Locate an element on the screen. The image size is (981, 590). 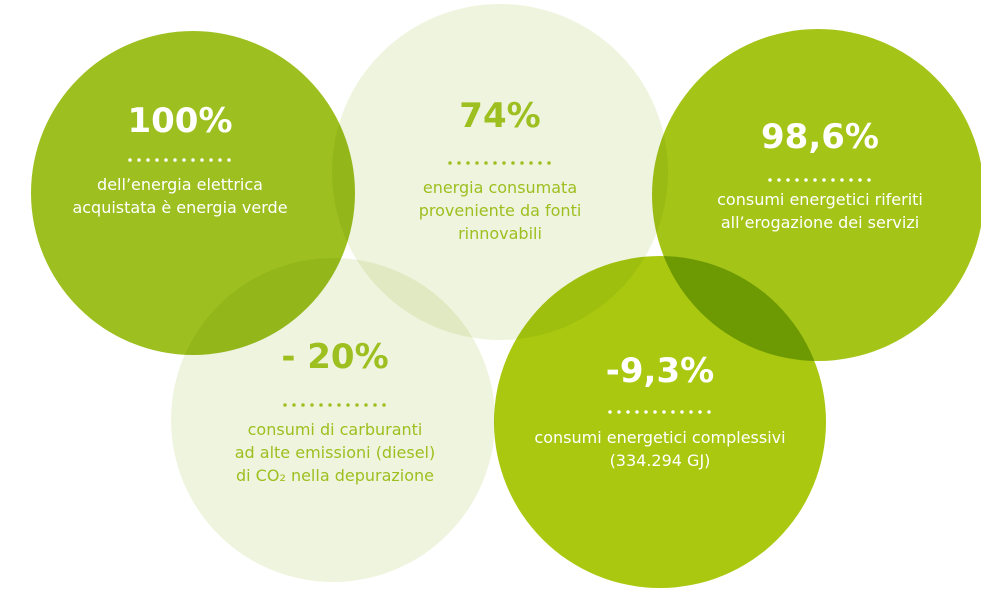
stat-description: consumi energetici complessivi is located at coordinates (659, 437).